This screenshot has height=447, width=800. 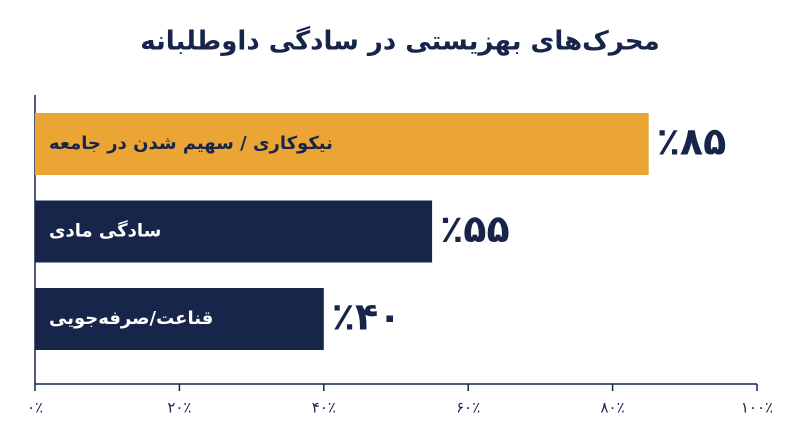 What do you see at coordinates (475, 229) in the screenshot?
I see `value-label: ٪۵۵` at bounding box center [475, 229].